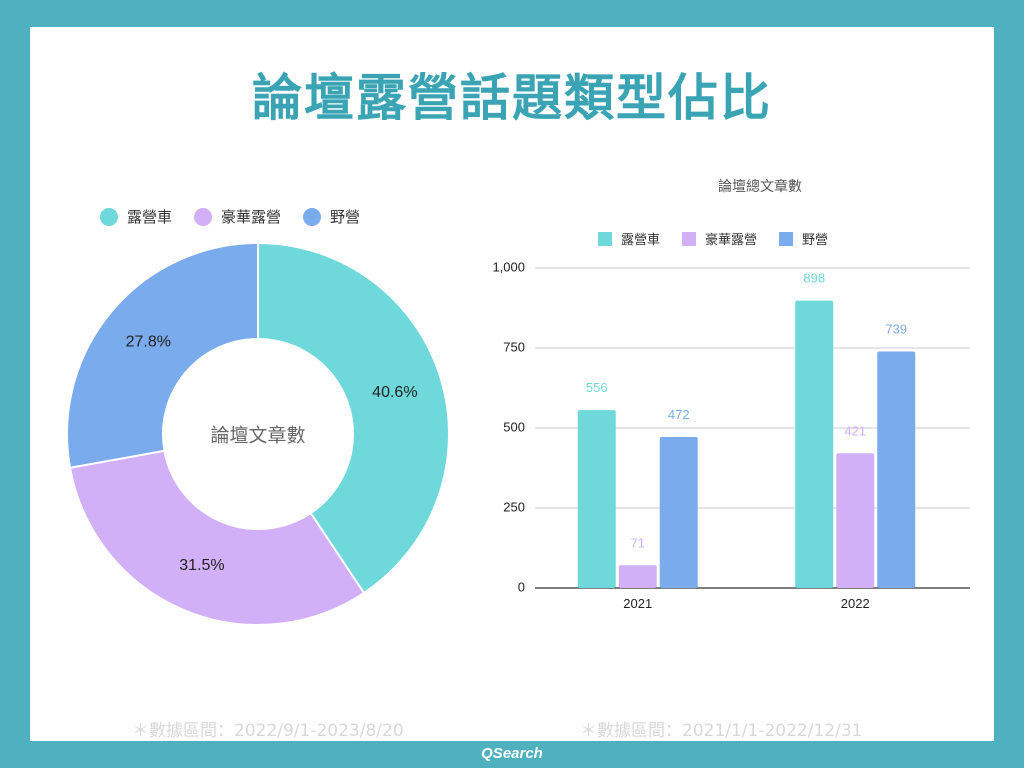  Describe the element at coordinates (521, 586) in the screenshot. I see `y-tick-label: 0` at that location.